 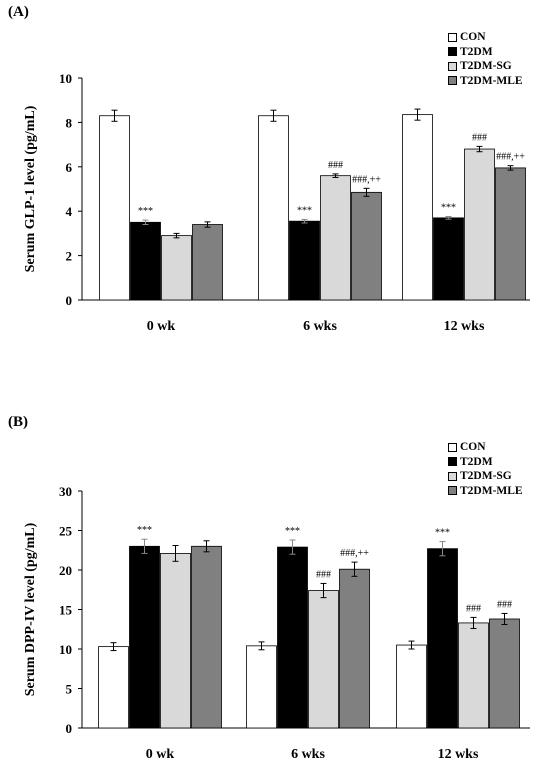 What do you see at coordinates (66, 531) in the screenshot?
I see `y-tick-label: 25` at bounding box center [66, 531].